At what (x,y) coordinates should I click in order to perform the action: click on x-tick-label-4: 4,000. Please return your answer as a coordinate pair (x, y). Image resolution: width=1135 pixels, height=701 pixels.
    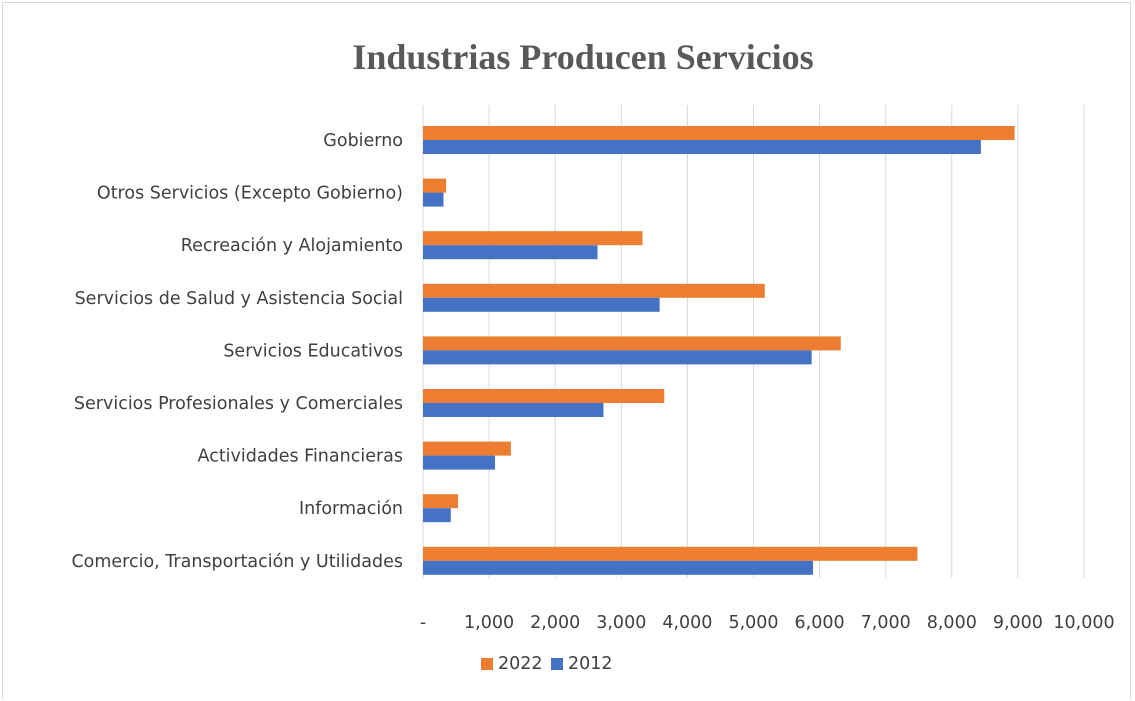
    Looking at the image, I should click on (687, 623).